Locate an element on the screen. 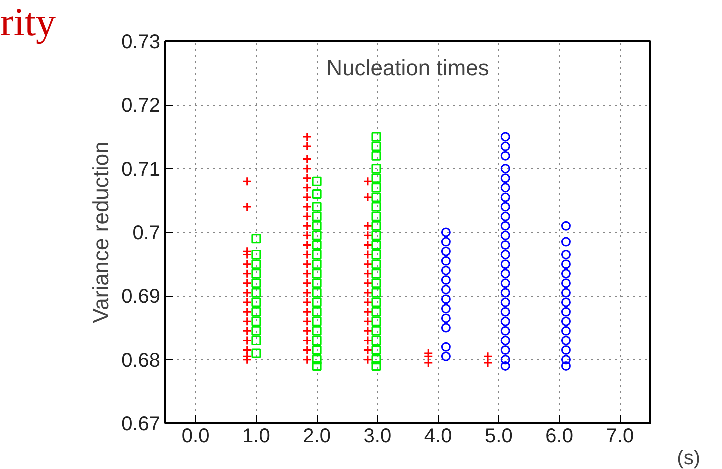 The image size is (722, 469). y-tick-label: 0.73 is located at coordinates (141, 43).